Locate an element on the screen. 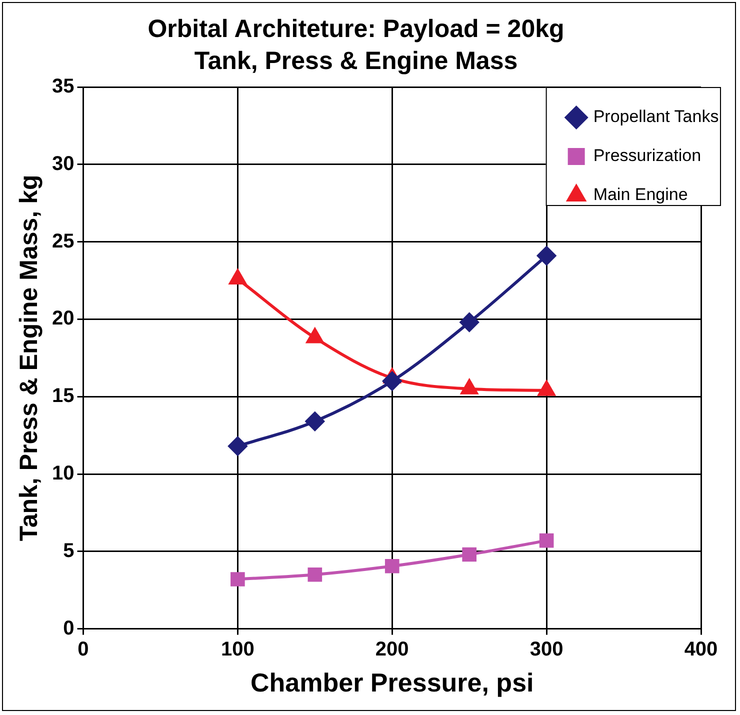 The height and width of the screenshot is (715, 740). x-tick-label: 100 is located at coordinates (237, 649).